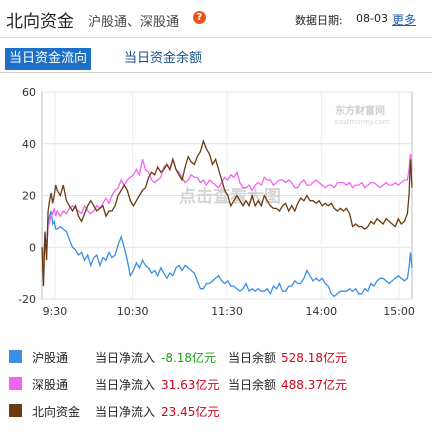 The image size is (432, 432). I want to click on tab-divider, so click(216, 72).